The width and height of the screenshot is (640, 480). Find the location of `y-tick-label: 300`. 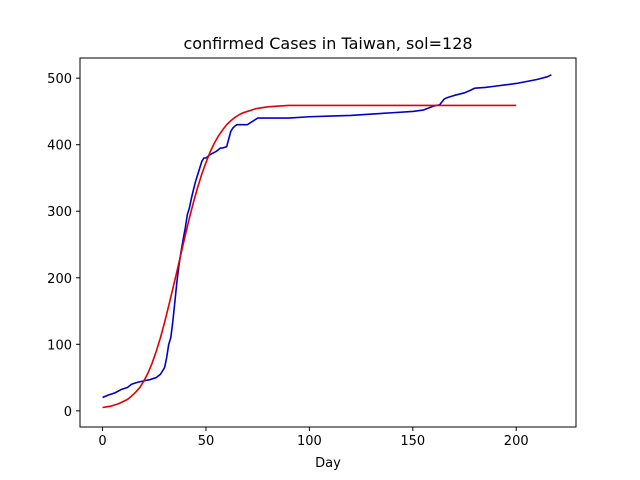

y-tick-label: 300 is located at coordinates (59, 212).